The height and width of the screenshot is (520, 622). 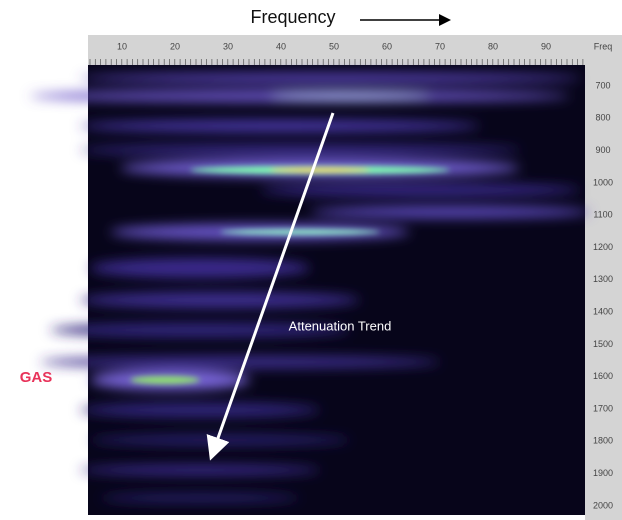 I want to click on right-tick-label: 1300, so click(x=603, y=279).